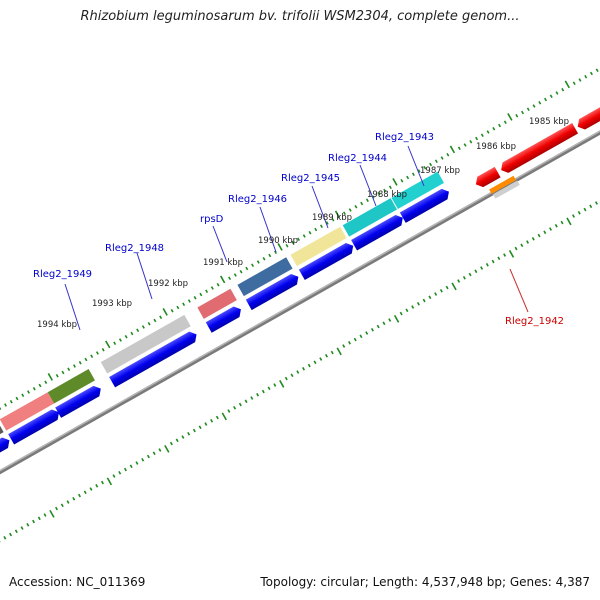 The image size is (600, 600). What do you see at coordinates (71, 386) in the screenshot?
I see `gene-bar-olive` at bounding box center [71, 386].